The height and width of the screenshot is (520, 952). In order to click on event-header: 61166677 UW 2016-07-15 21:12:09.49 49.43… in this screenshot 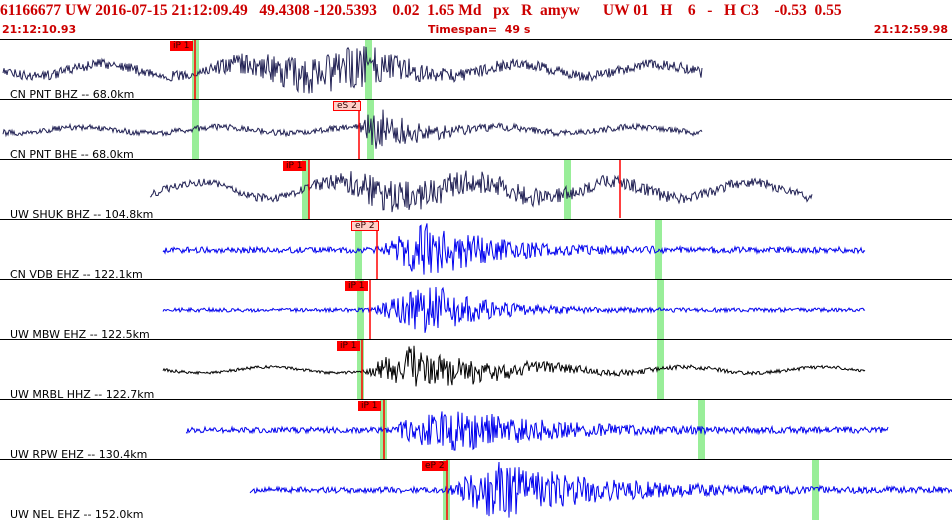, I will do `click(476, 20)`.